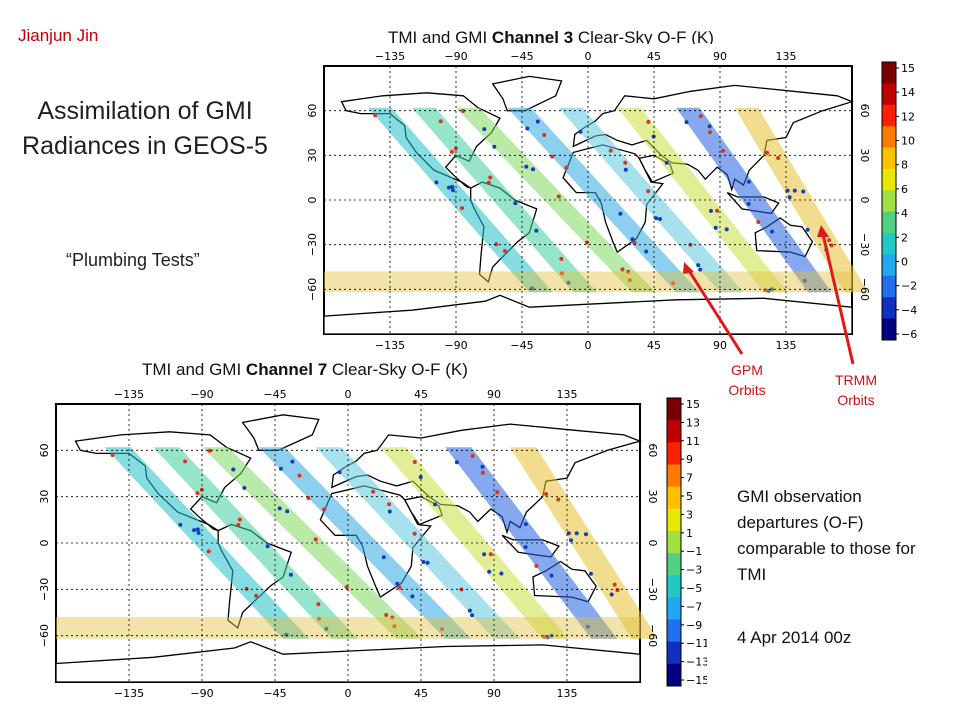 The height and width of the screenshot is (720, 960). What do you see at coordinates (588, 56) in the screenshot?
I see `map1-lon-tick-top: 0` at bounding box center [588, 56].